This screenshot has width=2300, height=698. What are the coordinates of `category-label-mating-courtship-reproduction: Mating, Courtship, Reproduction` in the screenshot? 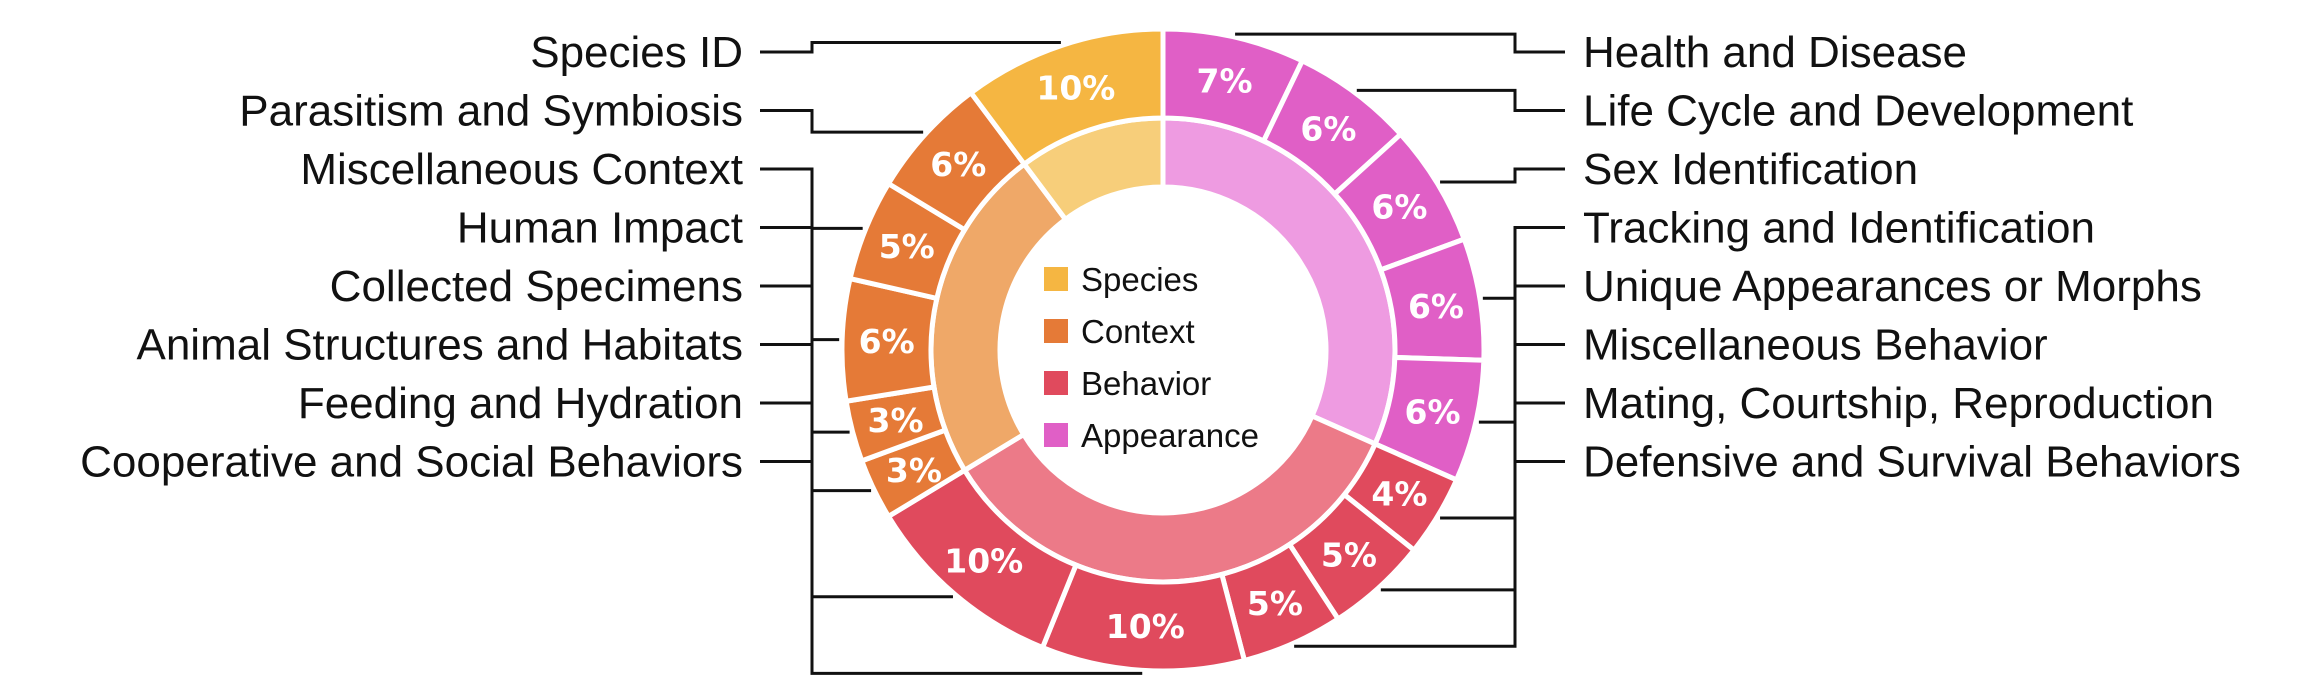 It's located at (1898, 403).